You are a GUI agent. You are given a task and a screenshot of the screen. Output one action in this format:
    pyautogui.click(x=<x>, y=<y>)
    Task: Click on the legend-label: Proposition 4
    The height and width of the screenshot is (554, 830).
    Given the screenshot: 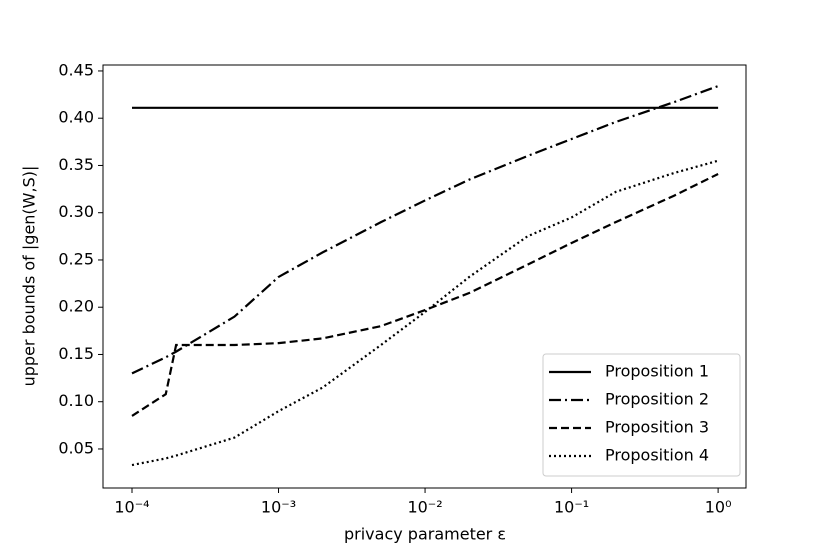 What is the action you would take?
    pyautogui.click(x=657, y=455)
    